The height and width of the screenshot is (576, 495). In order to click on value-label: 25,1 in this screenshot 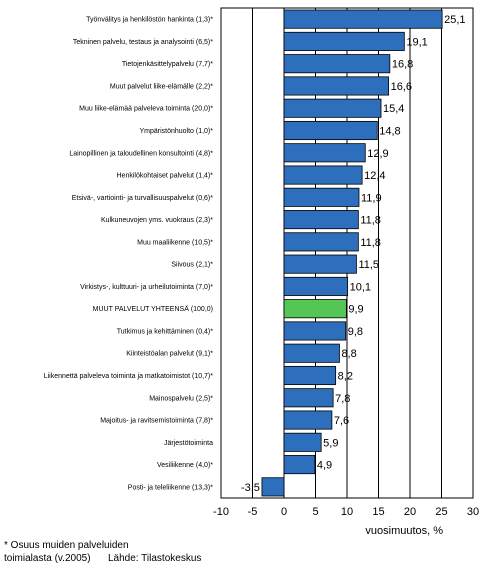, I will do `click(454, 20)`.